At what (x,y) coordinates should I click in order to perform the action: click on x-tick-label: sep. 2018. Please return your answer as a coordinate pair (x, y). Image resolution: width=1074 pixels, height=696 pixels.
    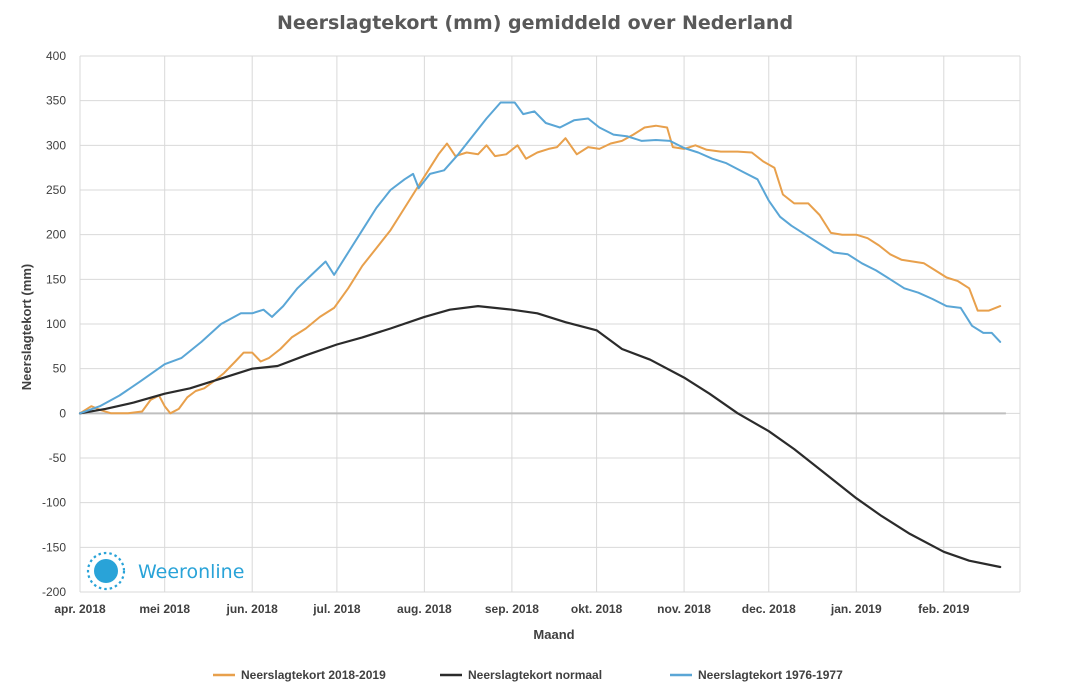
    Looking at the image, I should click on (512, 609).